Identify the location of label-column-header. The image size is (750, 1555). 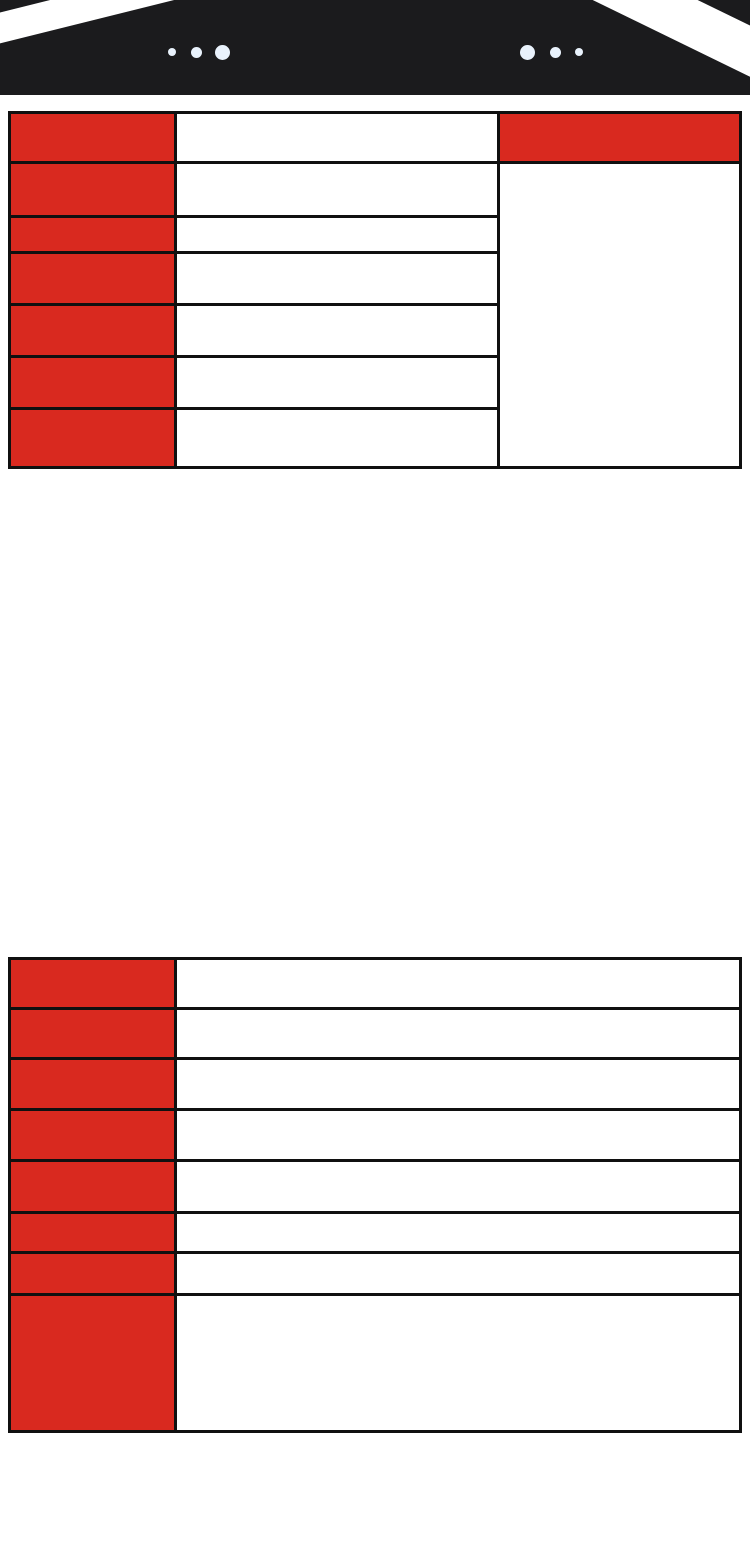
(619, 137).